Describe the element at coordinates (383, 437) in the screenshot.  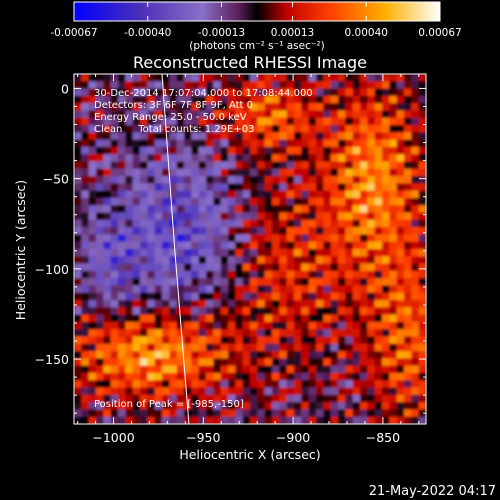
I see `x-tick-label: −850` at that location.